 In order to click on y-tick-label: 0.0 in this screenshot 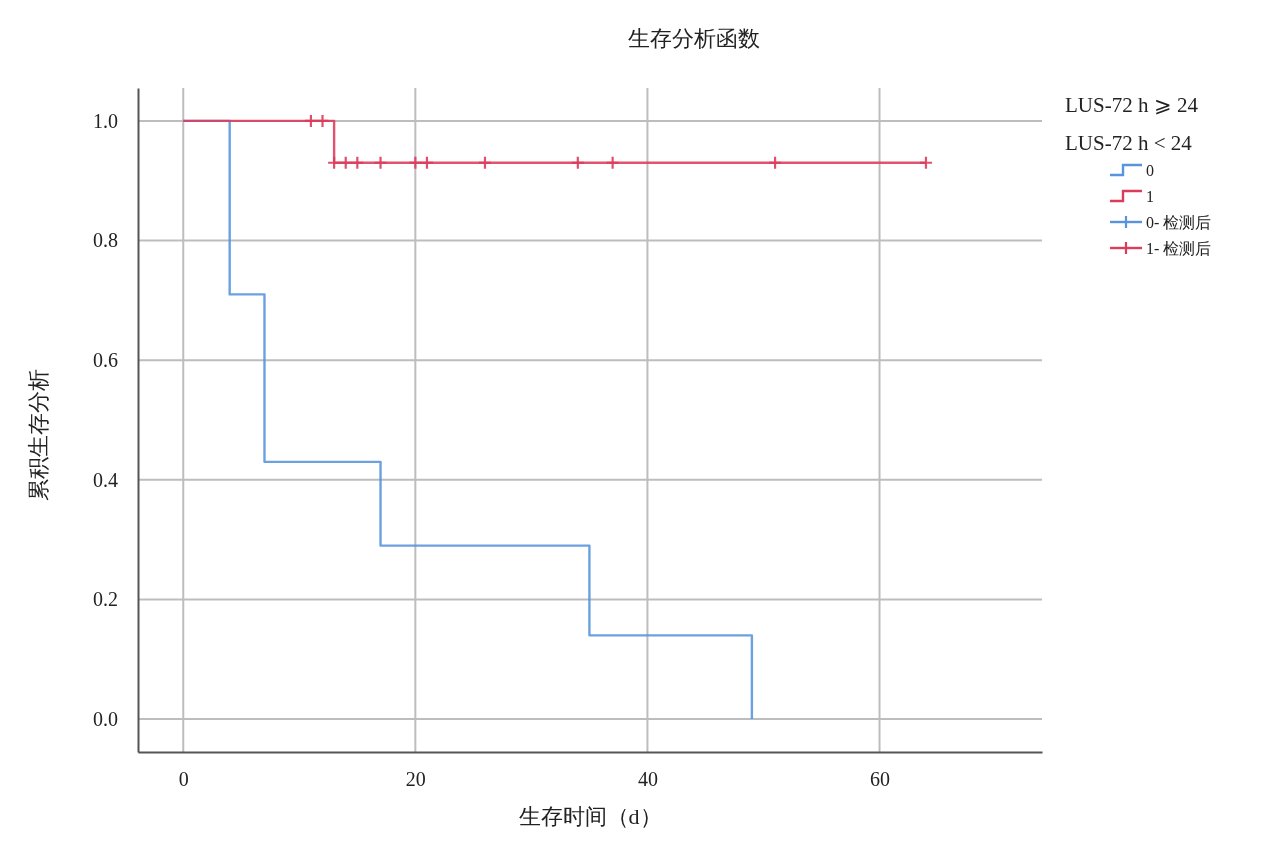, I will do `click(105, 719)`.